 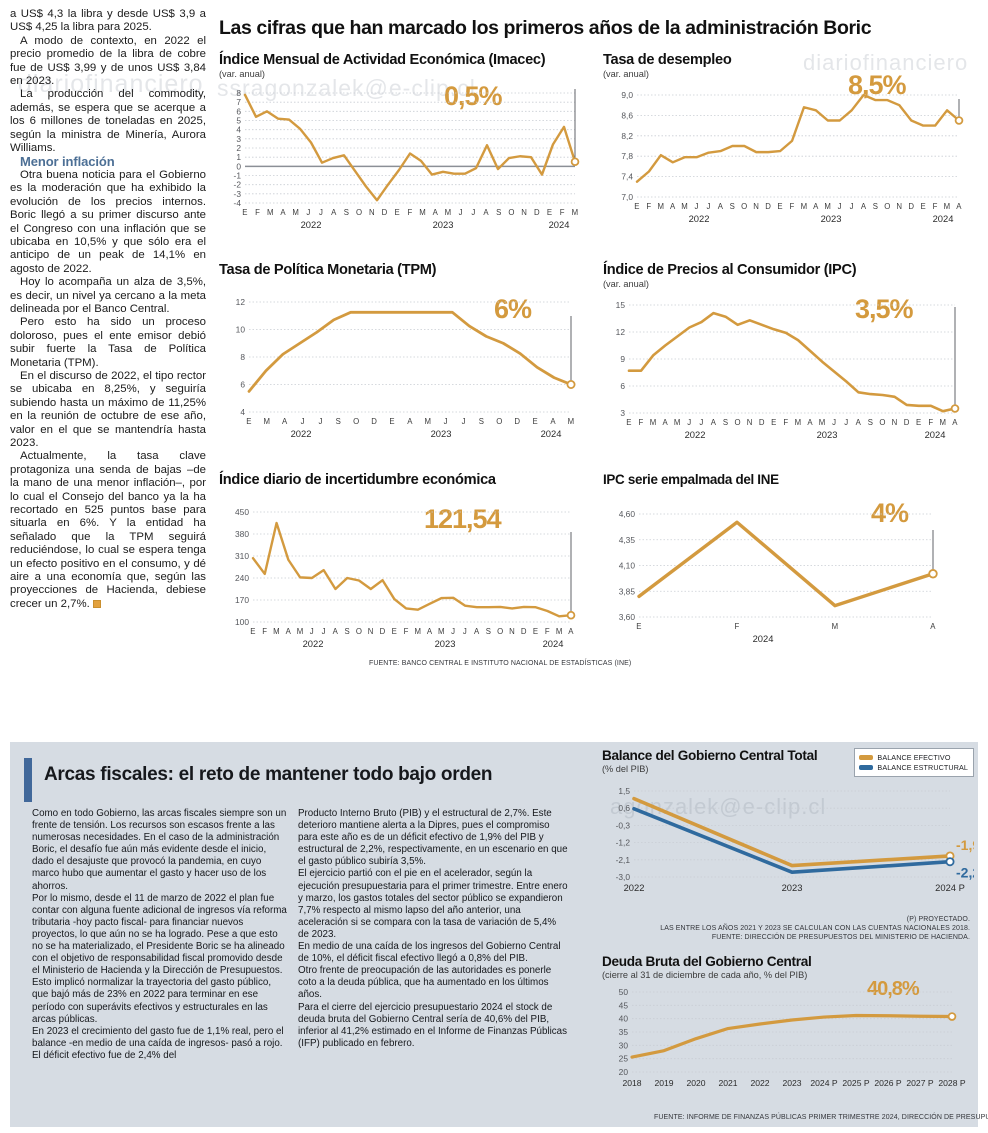 What do you see at coordinates (623, 843) in the screenshot?
I see `svg-text: -1,2` at bounding box center [623, 843].